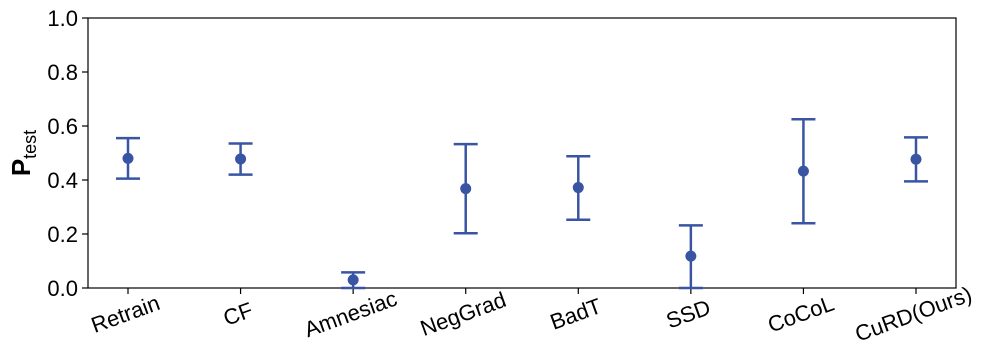 The height and width of the screenshot is (362, 988). Describe the element at coordinates (576, 313) in the screenshot. I see `x-tick-label: BadT` at that location.